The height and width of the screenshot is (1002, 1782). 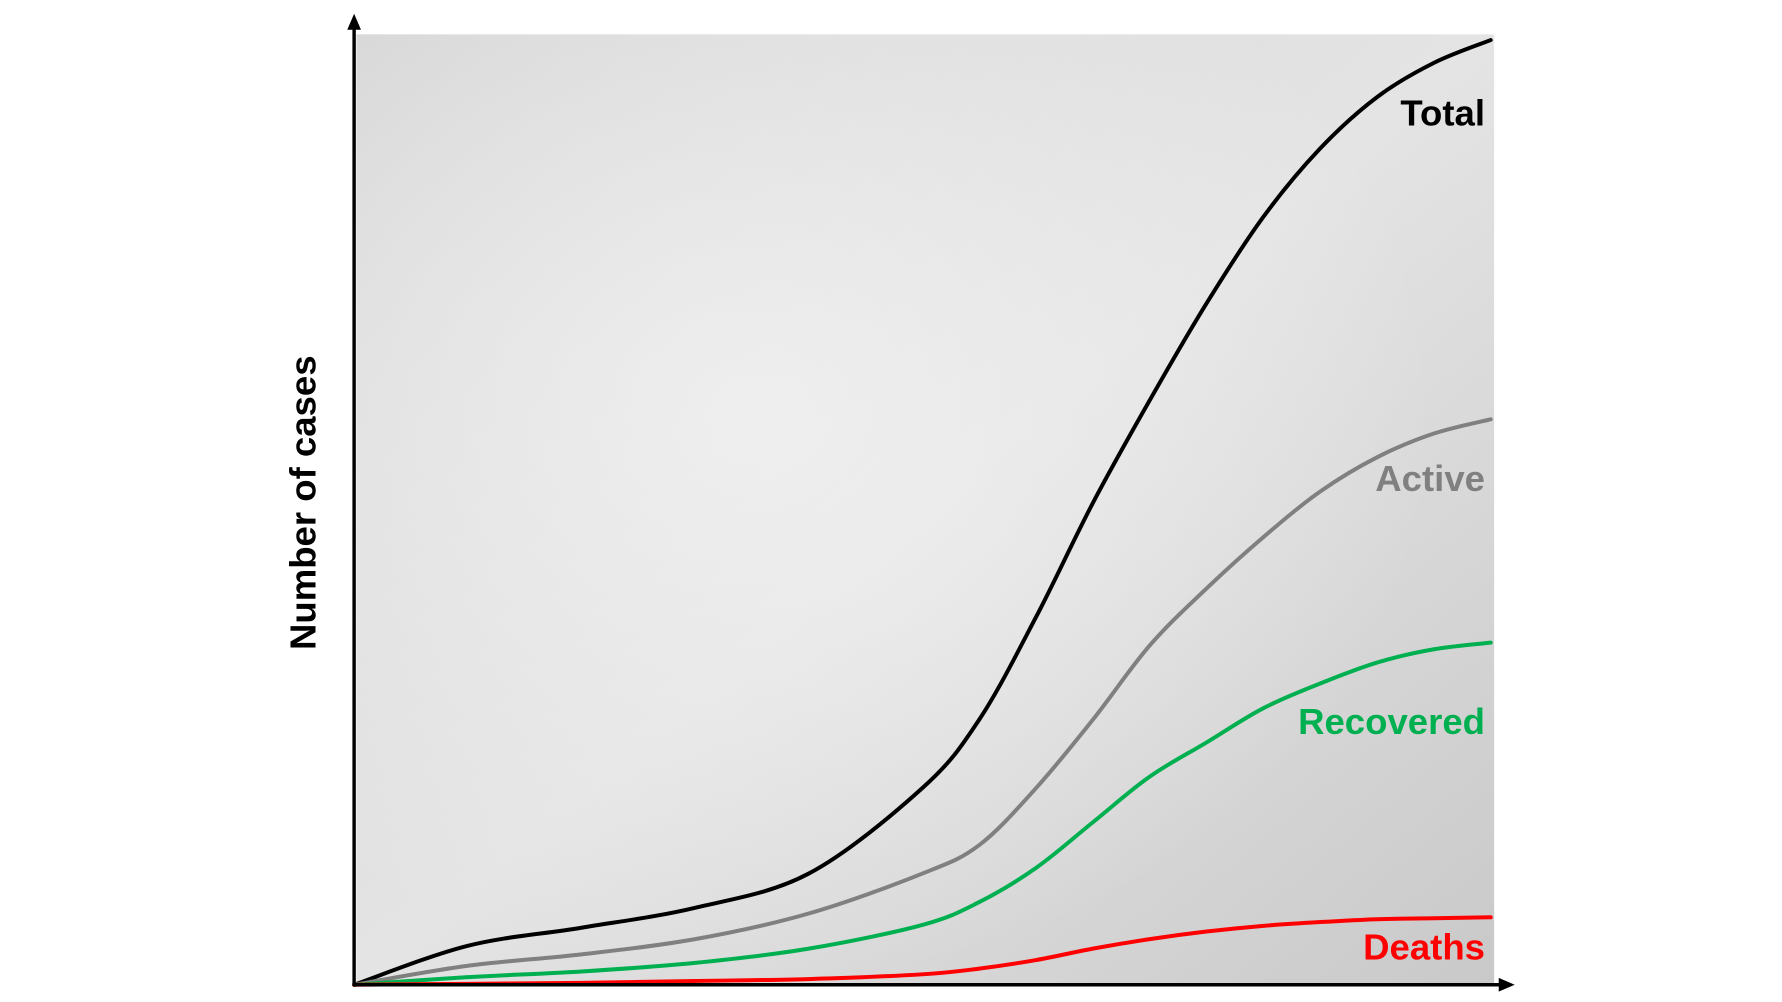 What do you see at coordinates (1442, 113) in the screenshot?
I see `series-label: Total` at bounding box center [1442, 113].